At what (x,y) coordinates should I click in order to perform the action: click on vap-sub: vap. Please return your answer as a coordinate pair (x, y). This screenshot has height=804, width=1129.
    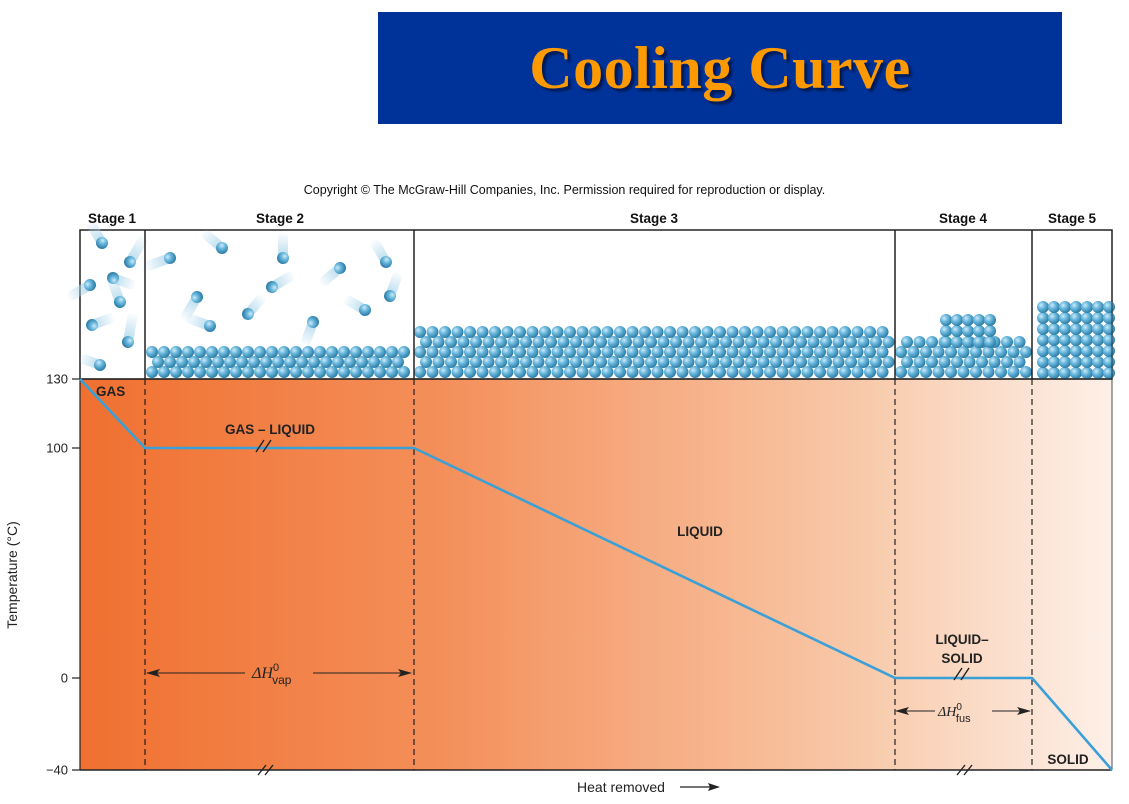
    Looking at the image, I should click on (282, 680).